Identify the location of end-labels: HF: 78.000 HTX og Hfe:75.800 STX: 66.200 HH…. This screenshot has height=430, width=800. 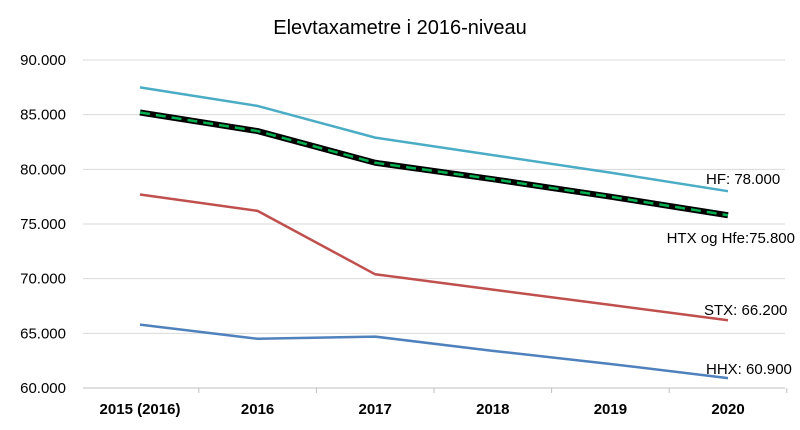
(731, 274).